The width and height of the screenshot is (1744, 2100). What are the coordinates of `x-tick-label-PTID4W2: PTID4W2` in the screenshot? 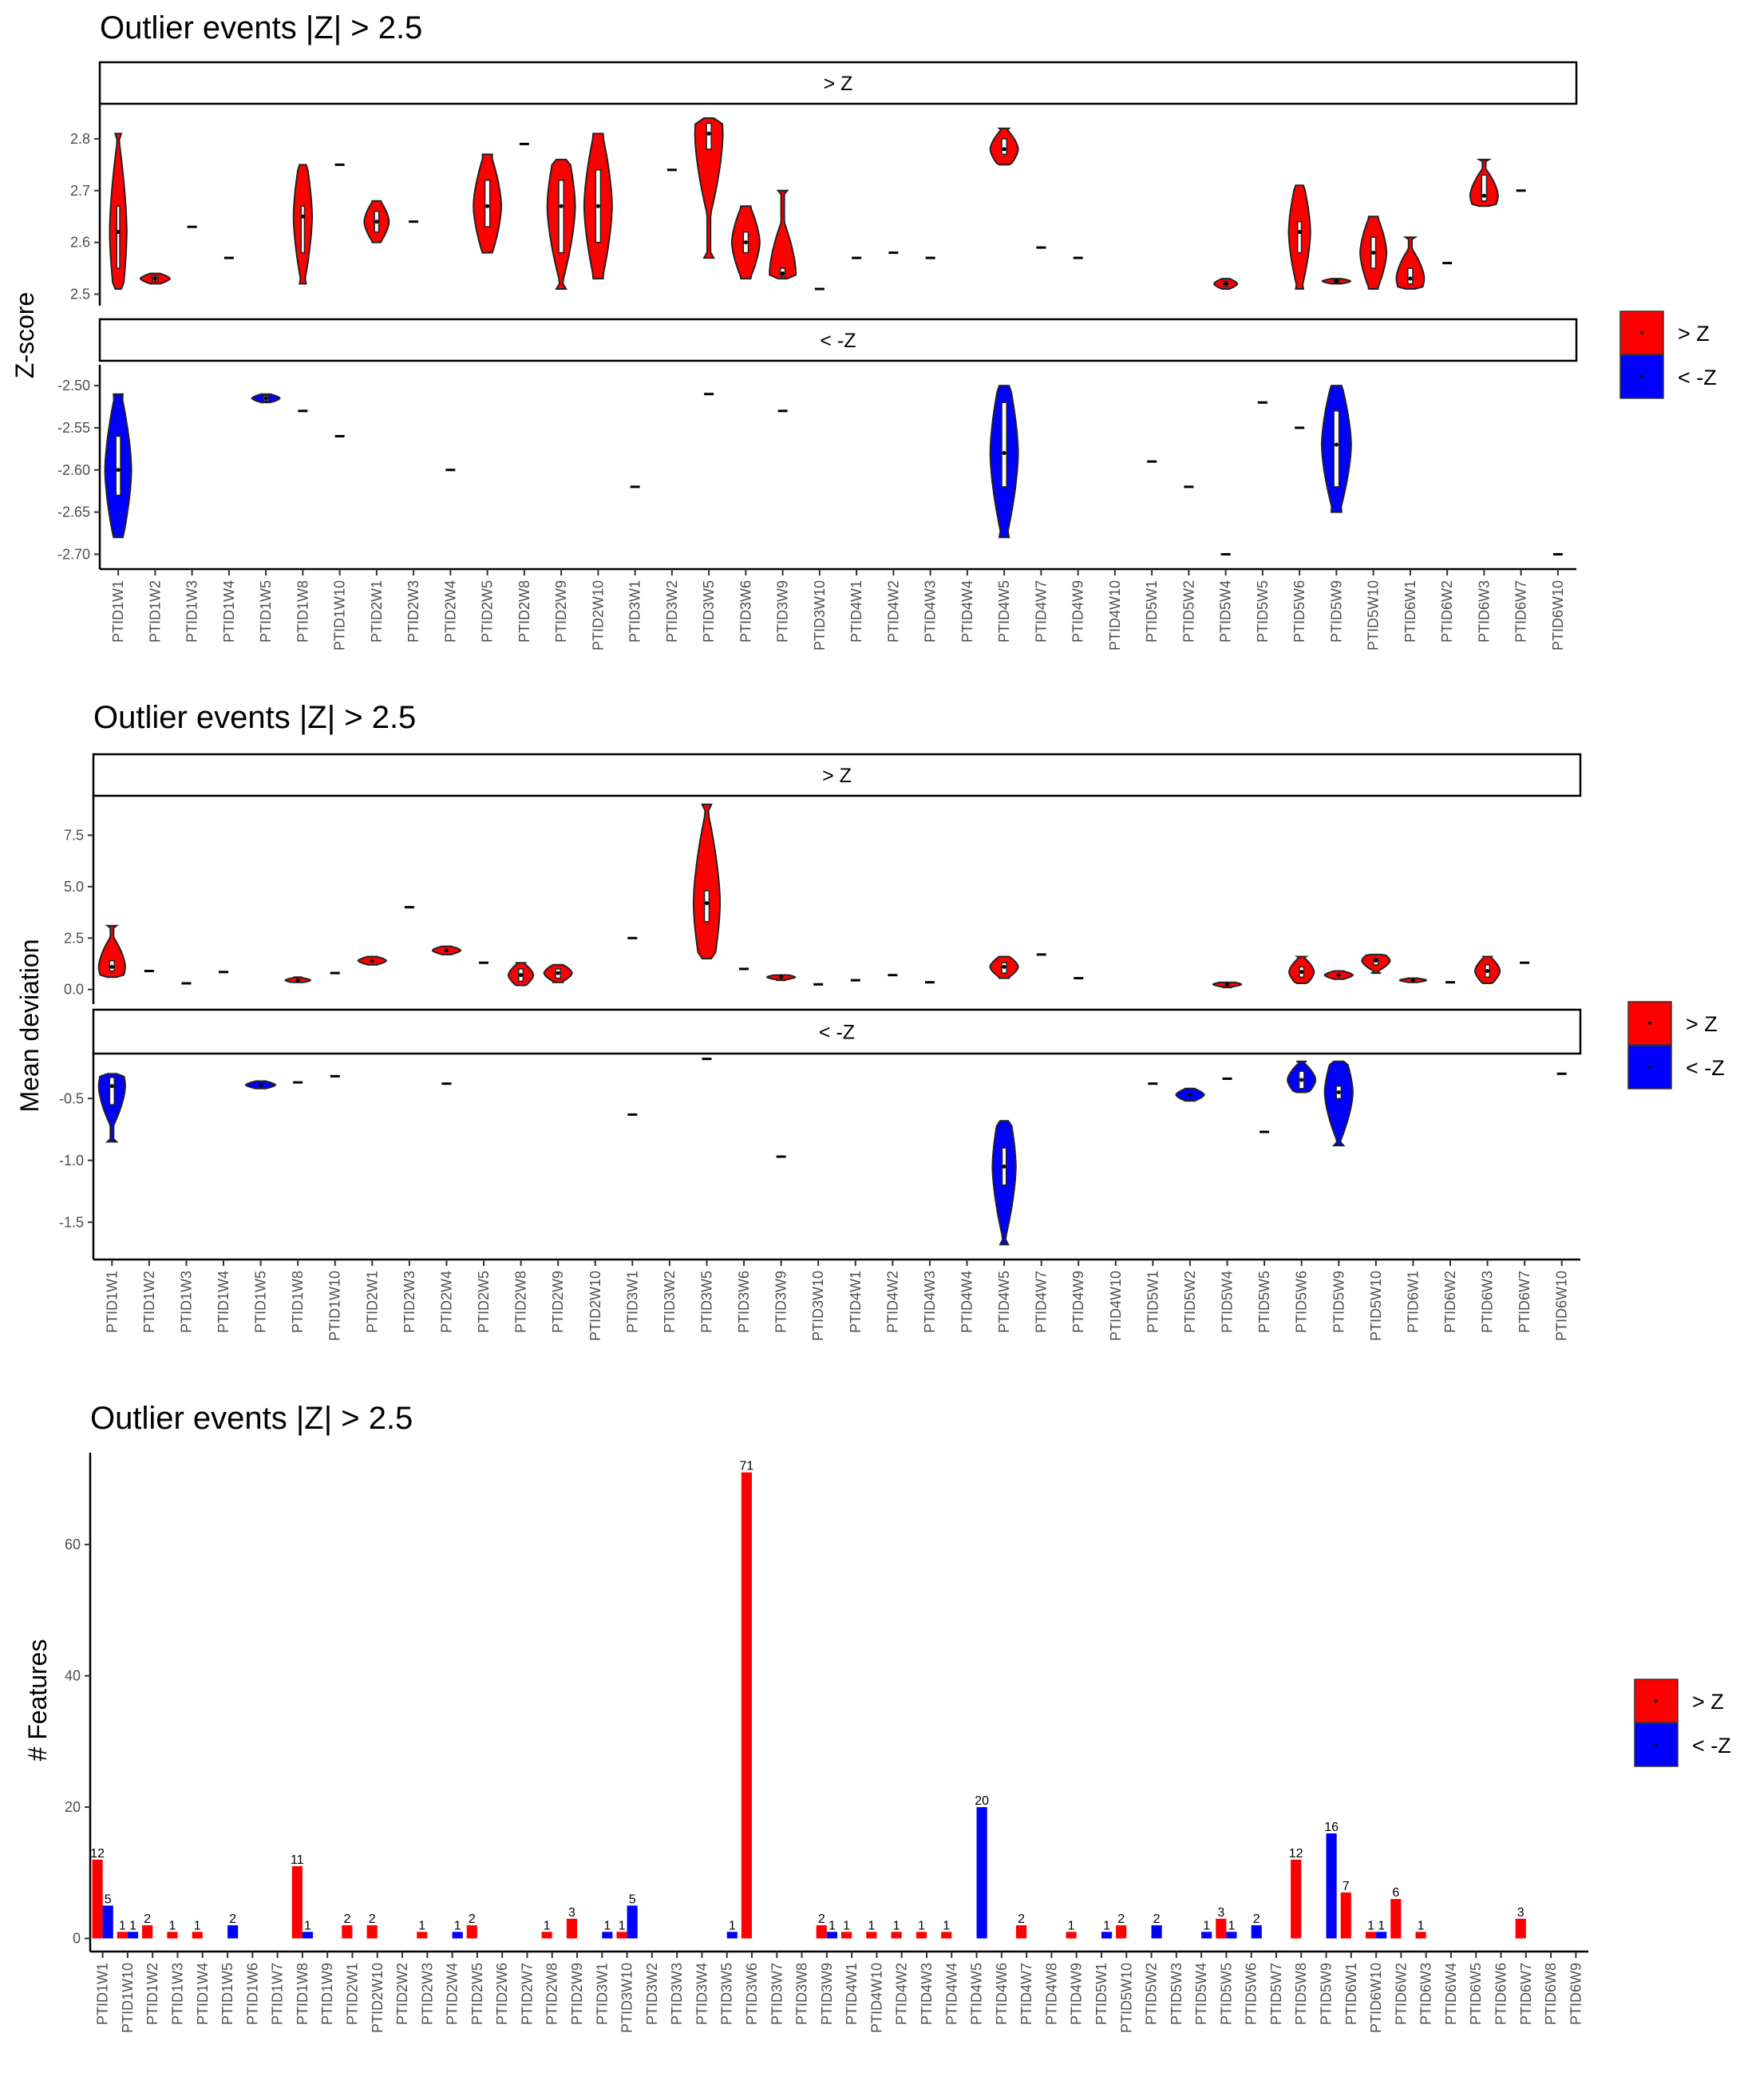 It's located at (902, 1994).